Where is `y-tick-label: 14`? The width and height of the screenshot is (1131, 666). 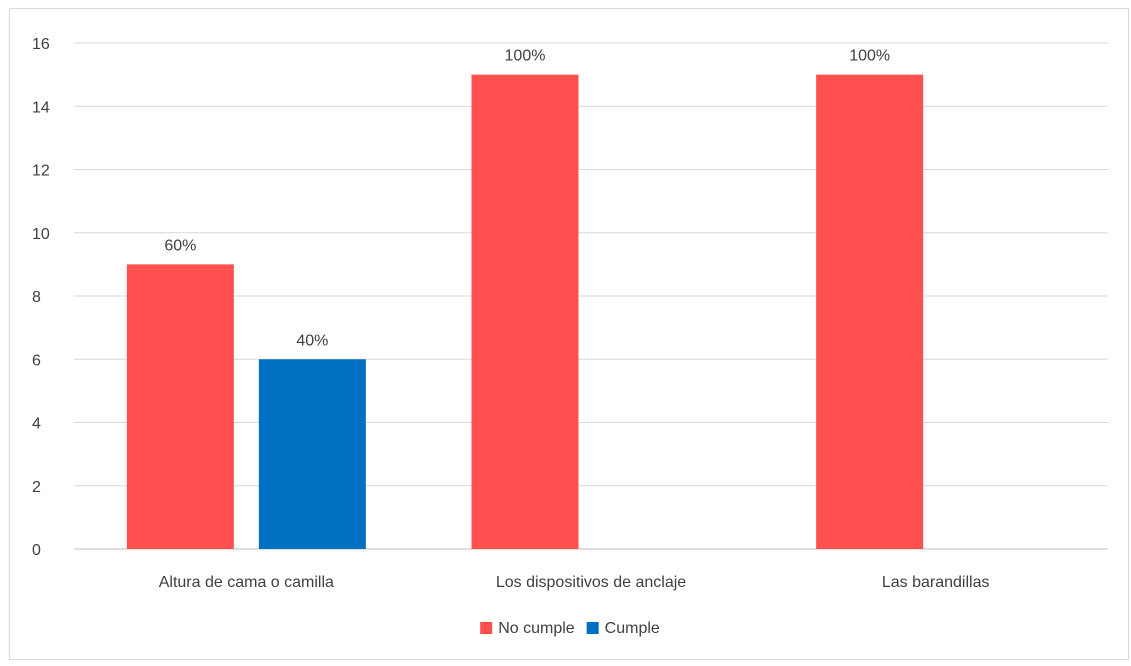 y-tick-label: 14 is located at coordinates (41, 107).